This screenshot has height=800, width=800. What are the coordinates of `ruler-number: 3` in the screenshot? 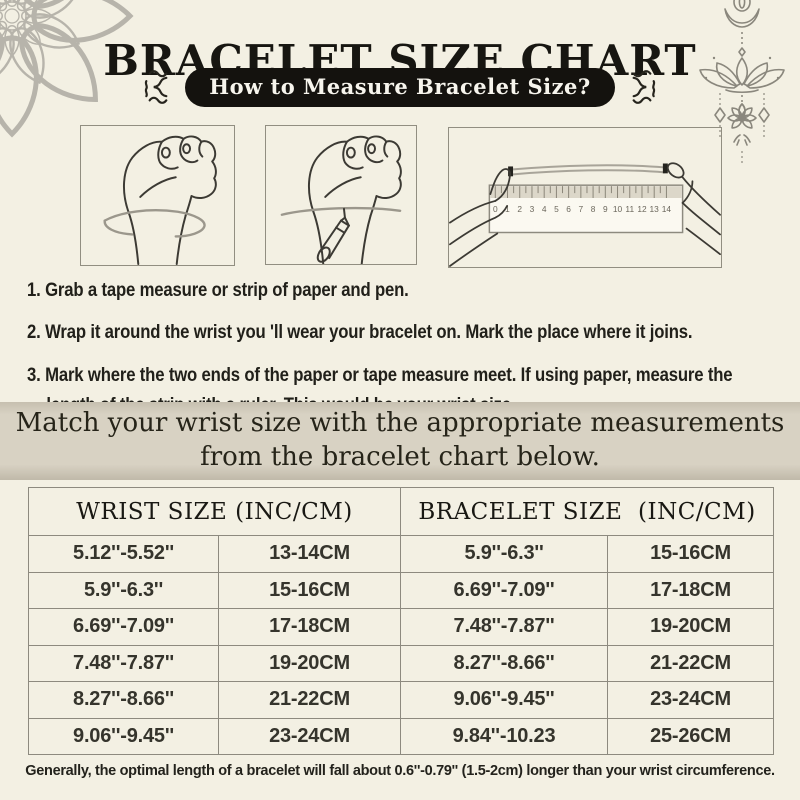 It's located at (532, 209).